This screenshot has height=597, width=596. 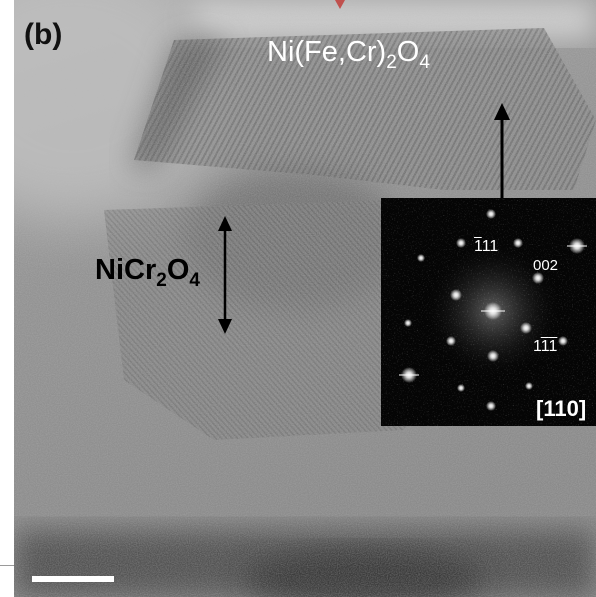 What do you see at coordinates (126, 270) in the screenshot?
I see `phase-mid-base: NiCr` at bounding box center [126, 270].